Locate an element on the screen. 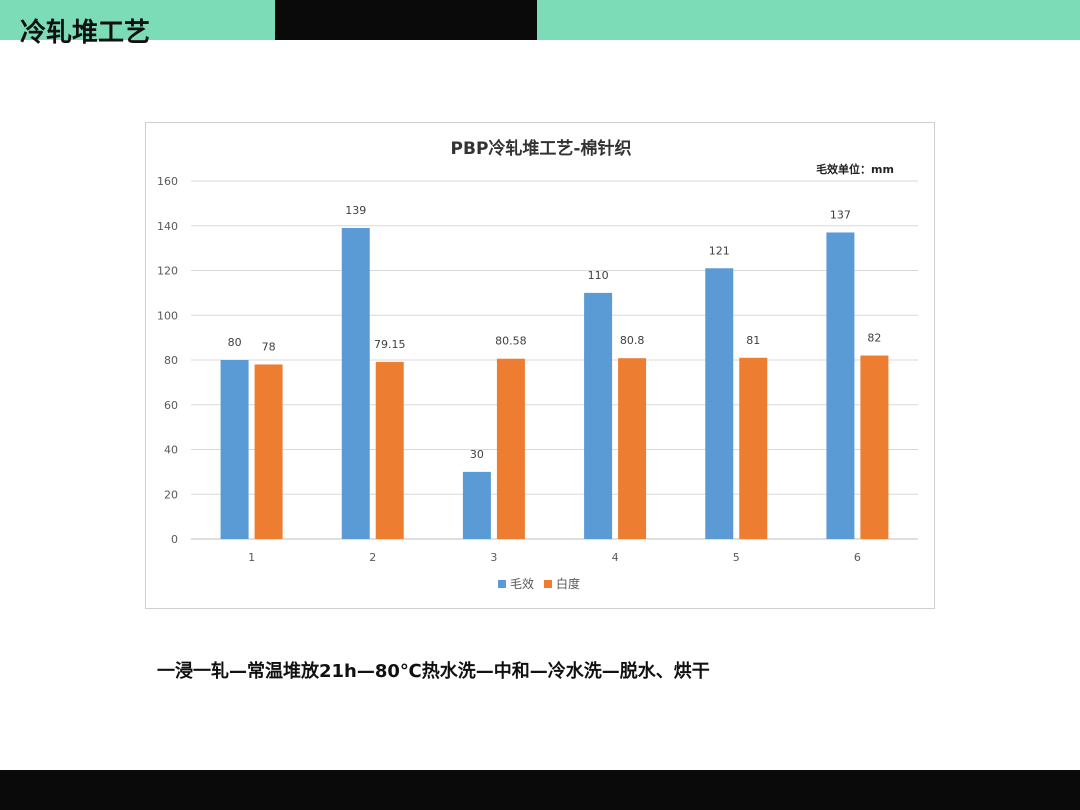 The width and height of the screenshot is (1080, 810). data-label: 79.15 is located at coordinates (390, 344).